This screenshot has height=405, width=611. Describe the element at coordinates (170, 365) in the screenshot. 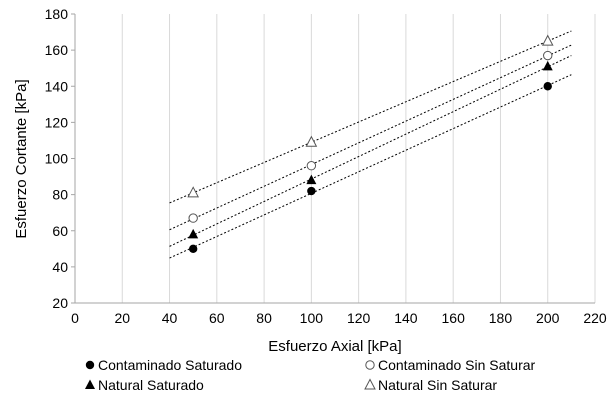

I see `legend-label: Contaminado Saturado` at that location.